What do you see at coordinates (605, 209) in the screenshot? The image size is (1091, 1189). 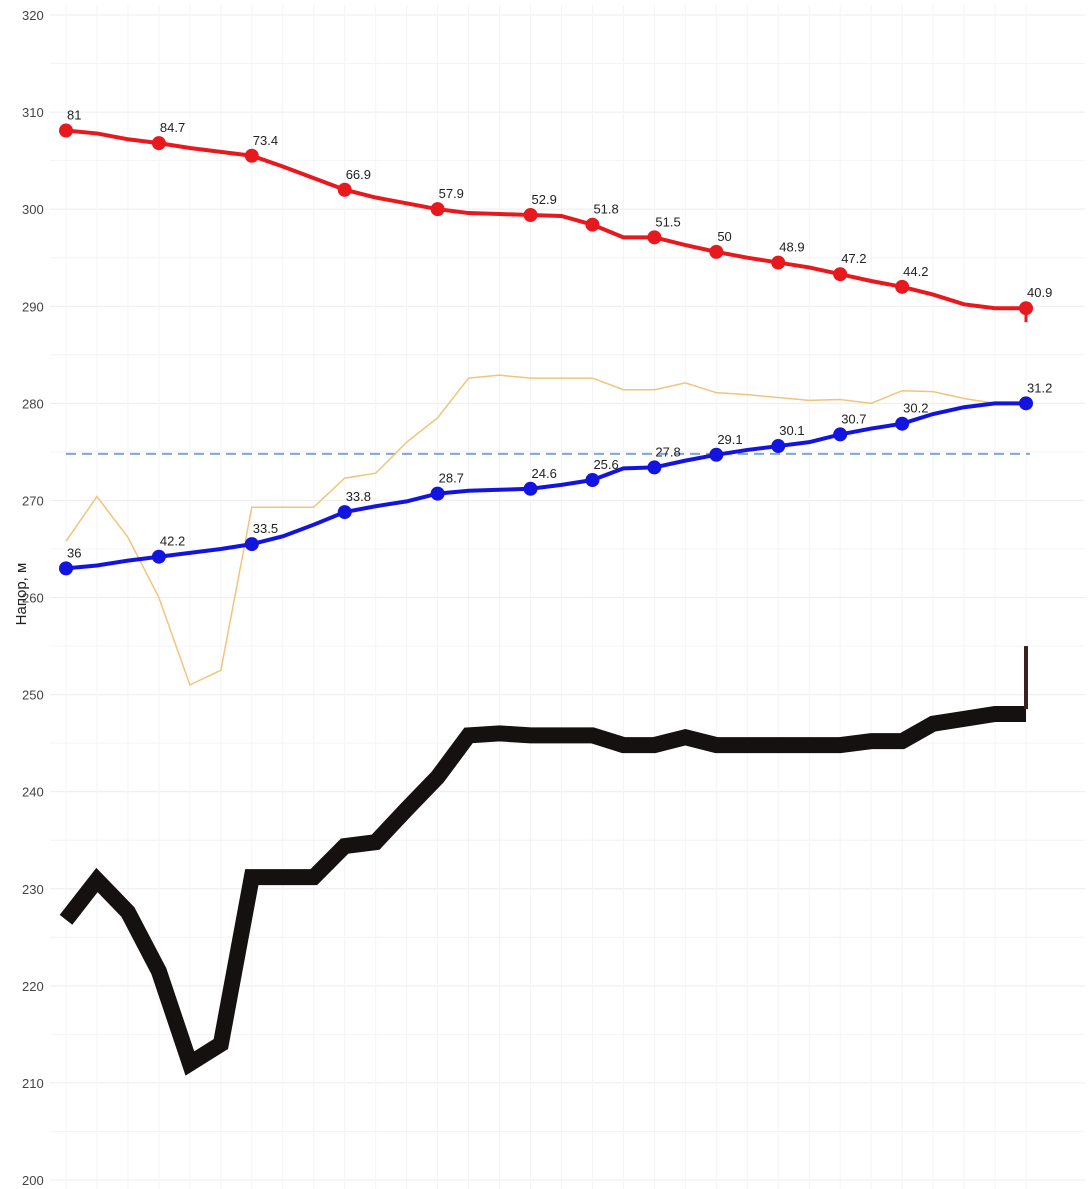 I see `data-label: 51.8` at bounding box center [605, 209].